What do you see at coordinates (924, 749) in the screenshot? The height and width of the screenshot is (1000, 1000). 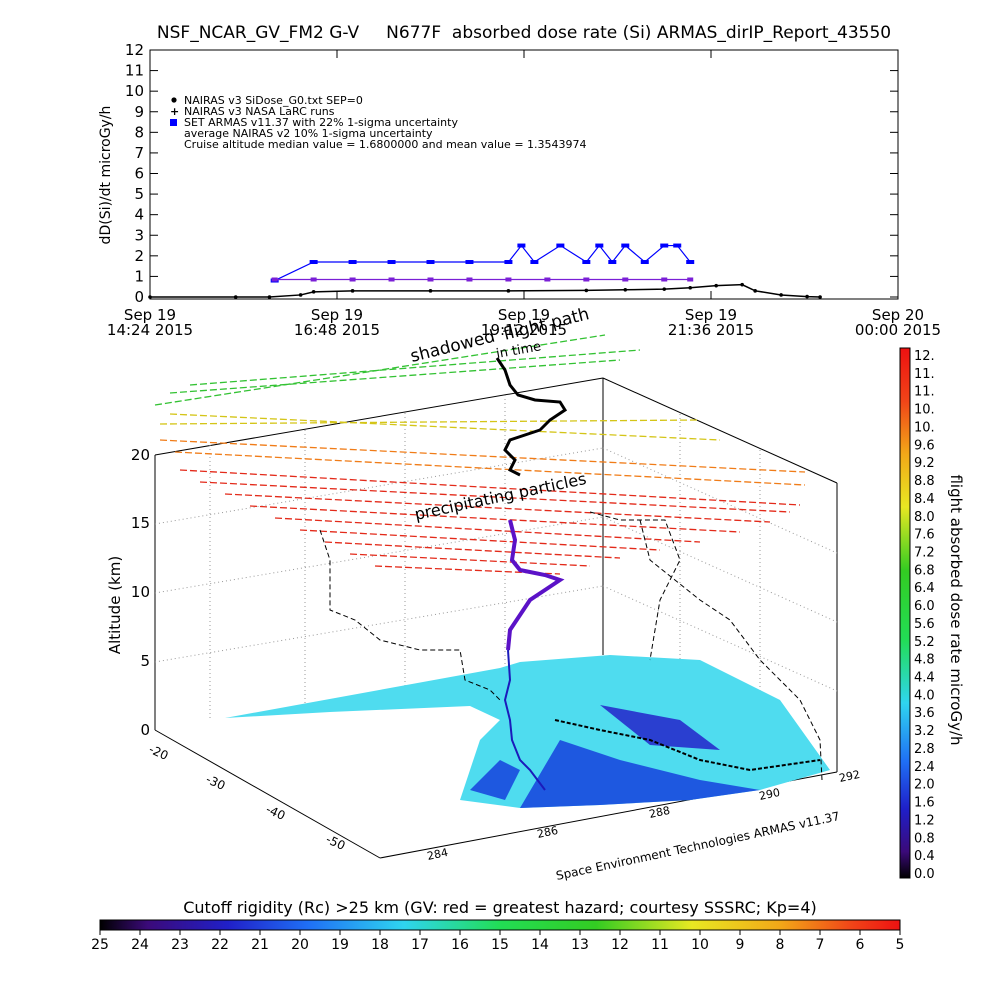 I see `colorbar-right-tick: 2.8` at bounding box center [924, 749].